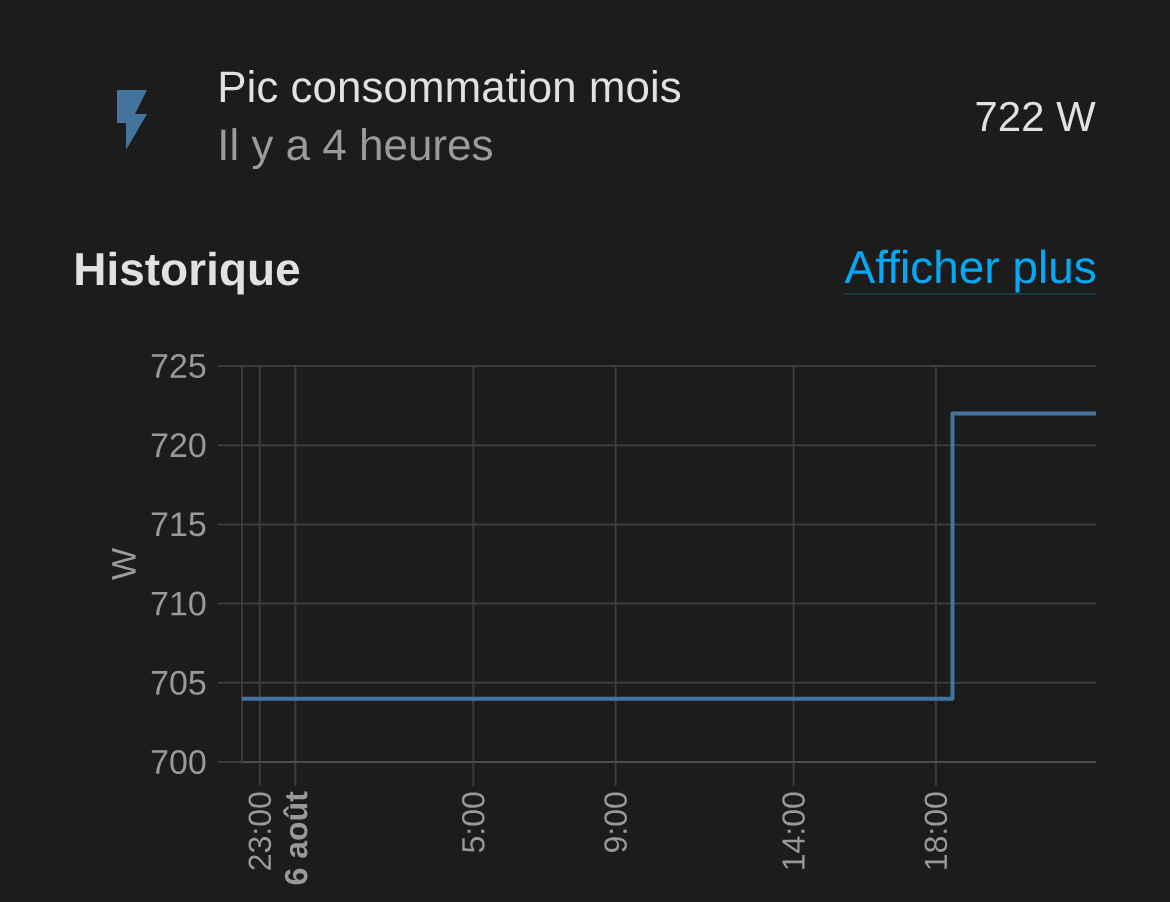 This screenshot has height=902, width=1170. What do you see at coordinates (178, 524) in the screenshot?
I see `y-tick-label: 715` at bounding box center [178, 524].